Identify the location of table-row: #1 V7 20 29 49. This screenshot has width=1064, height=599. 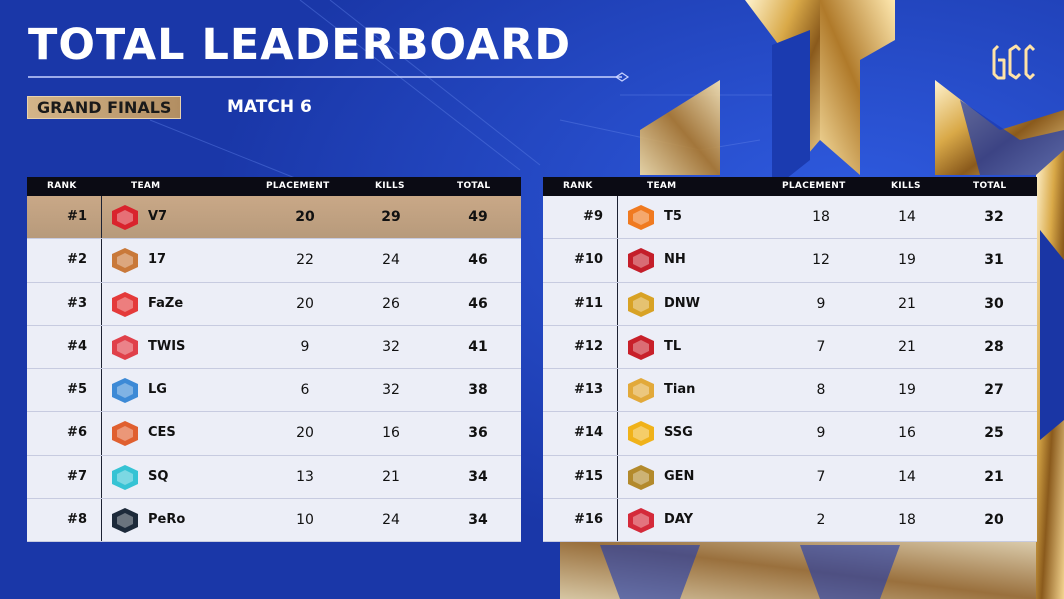
(274, 218).